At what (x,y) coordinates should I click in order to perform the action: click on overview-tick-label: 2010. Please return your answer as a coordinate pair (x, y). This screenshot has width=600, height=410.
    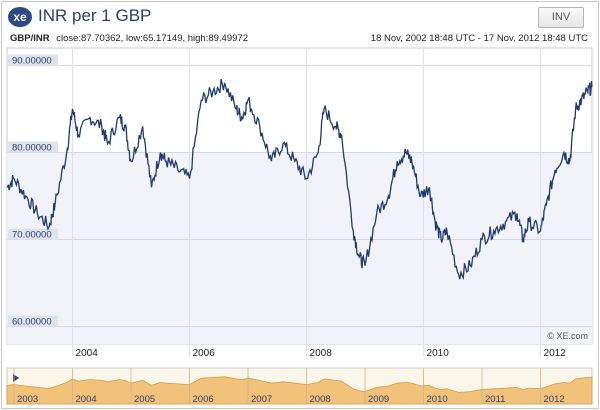
    Looking at the image, I should click on (437, 399).